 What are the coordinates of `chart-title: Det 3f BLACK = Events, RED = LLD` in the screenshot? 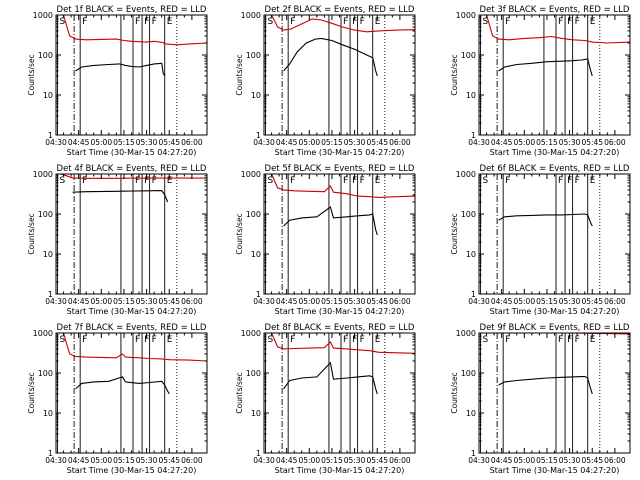 It's located at (555, 10).